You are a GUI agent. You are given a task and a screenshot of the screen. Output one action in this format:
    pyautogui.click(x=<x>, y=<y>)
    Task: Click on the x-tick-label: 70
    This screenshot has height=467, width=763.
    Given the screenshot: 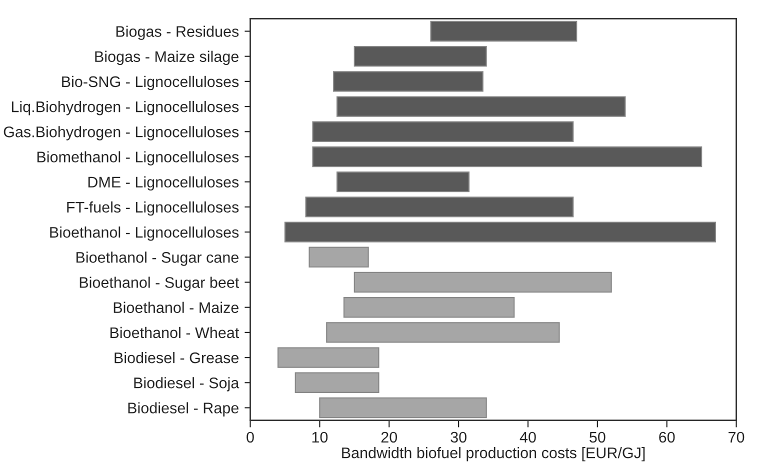 What is the action you would take?
    pyautogui.click(x=736, y=437)
    